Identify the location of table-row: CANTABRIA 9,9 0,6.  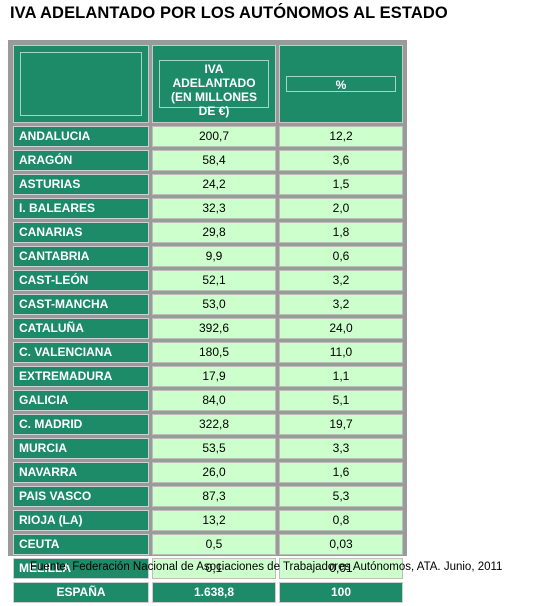
(208, 256).